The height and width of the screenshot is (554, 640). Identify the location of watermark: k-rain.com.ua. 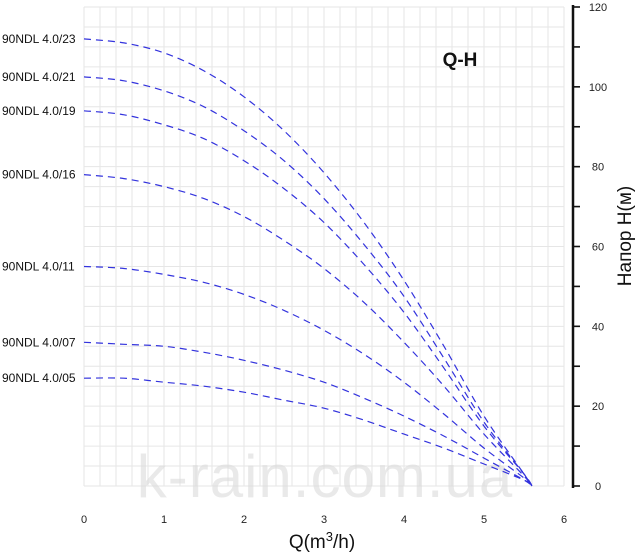
(325, 476).